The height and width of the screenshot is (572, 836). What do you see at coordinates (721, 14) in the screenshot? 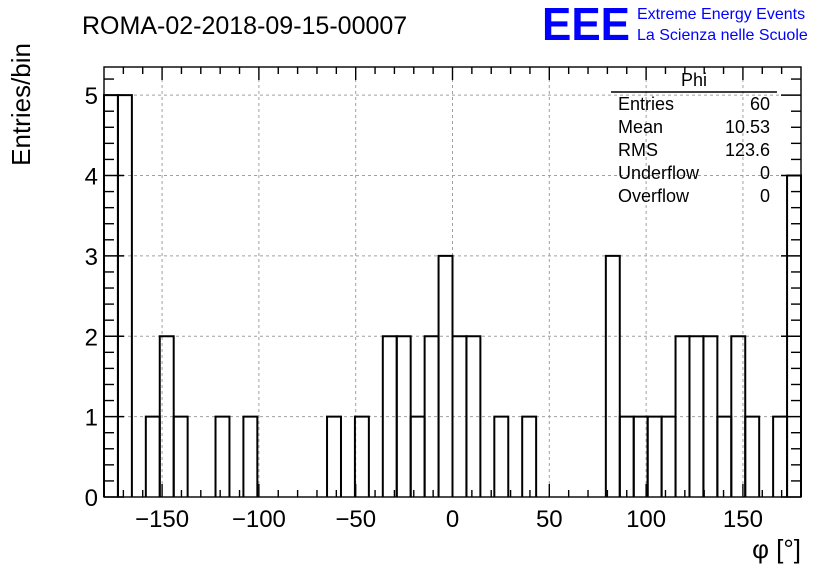
I see `logo-line1: Extreme Energy Events` at bounding box center [721, 14].